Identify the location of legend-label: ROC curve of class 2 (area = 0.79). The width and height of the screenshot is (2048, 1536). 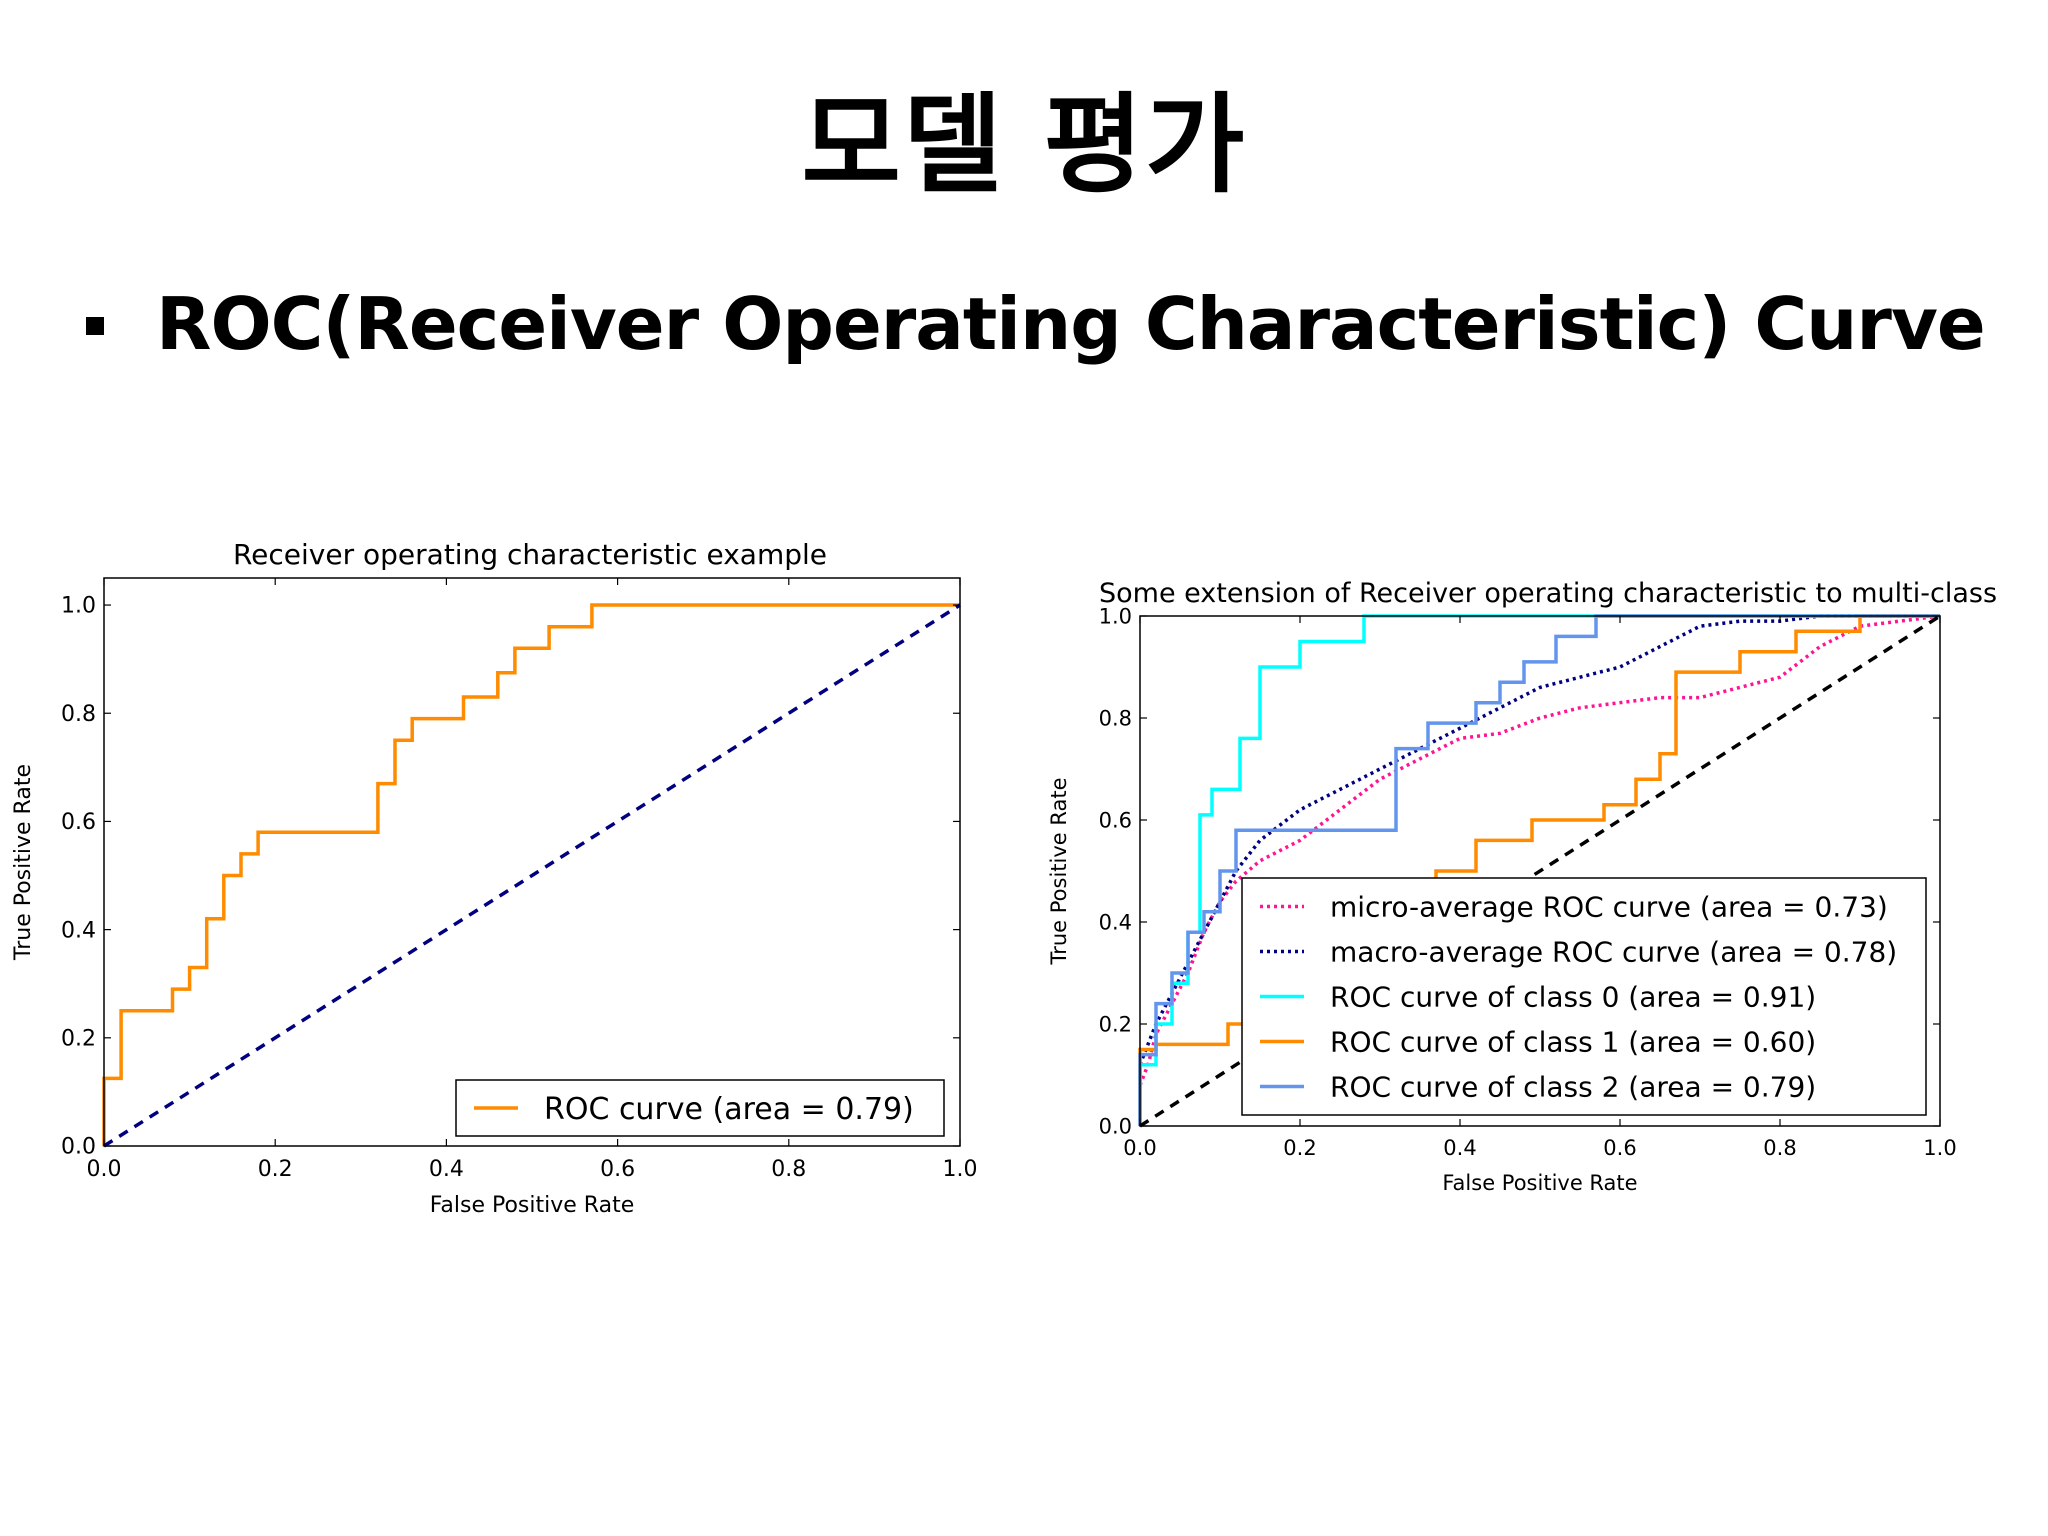
(1573, 1087).